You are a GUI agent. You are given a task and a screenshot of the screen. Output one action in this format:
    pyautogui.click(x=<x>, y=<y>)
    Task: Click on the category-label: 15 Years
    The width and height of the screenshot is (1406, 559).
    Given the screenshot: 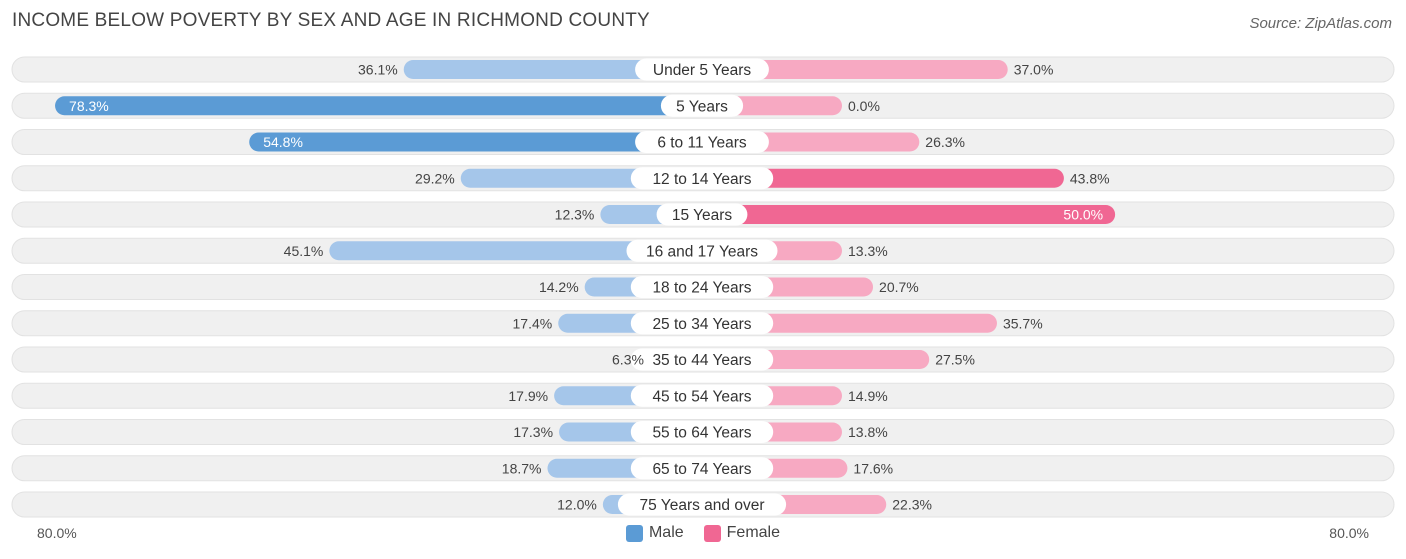 What is the action you would take?
    pyautogui.click(x=702, y=215)
    